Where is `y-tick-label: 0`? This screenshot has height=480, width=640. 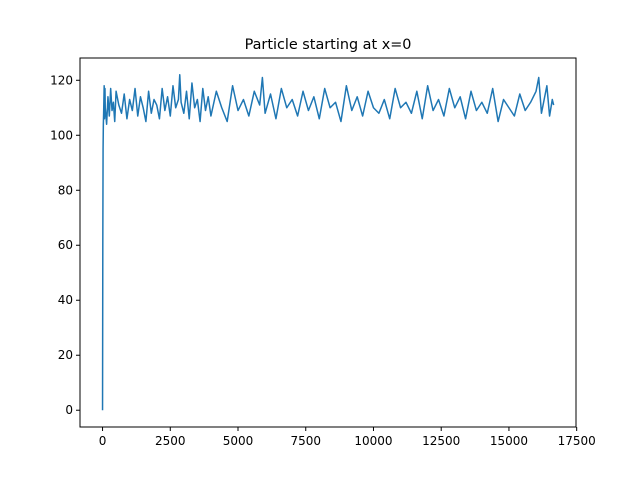
y-tick-label: 0 is located at coordinates (69, 410).